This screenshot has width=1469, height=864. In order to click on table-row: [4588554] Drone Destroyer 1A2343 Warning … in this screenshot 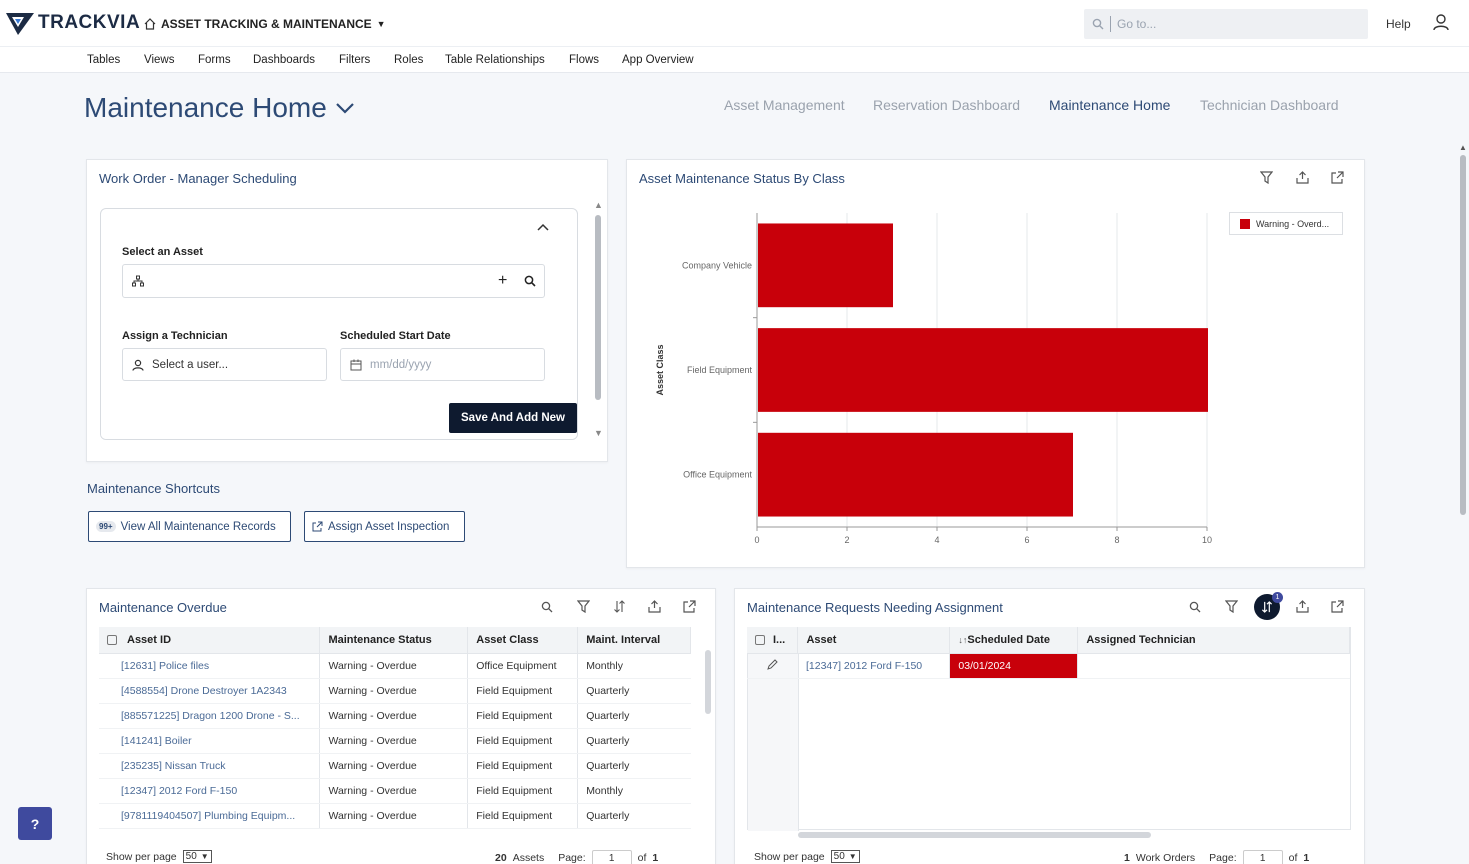, I will do `click(395, 691)`.